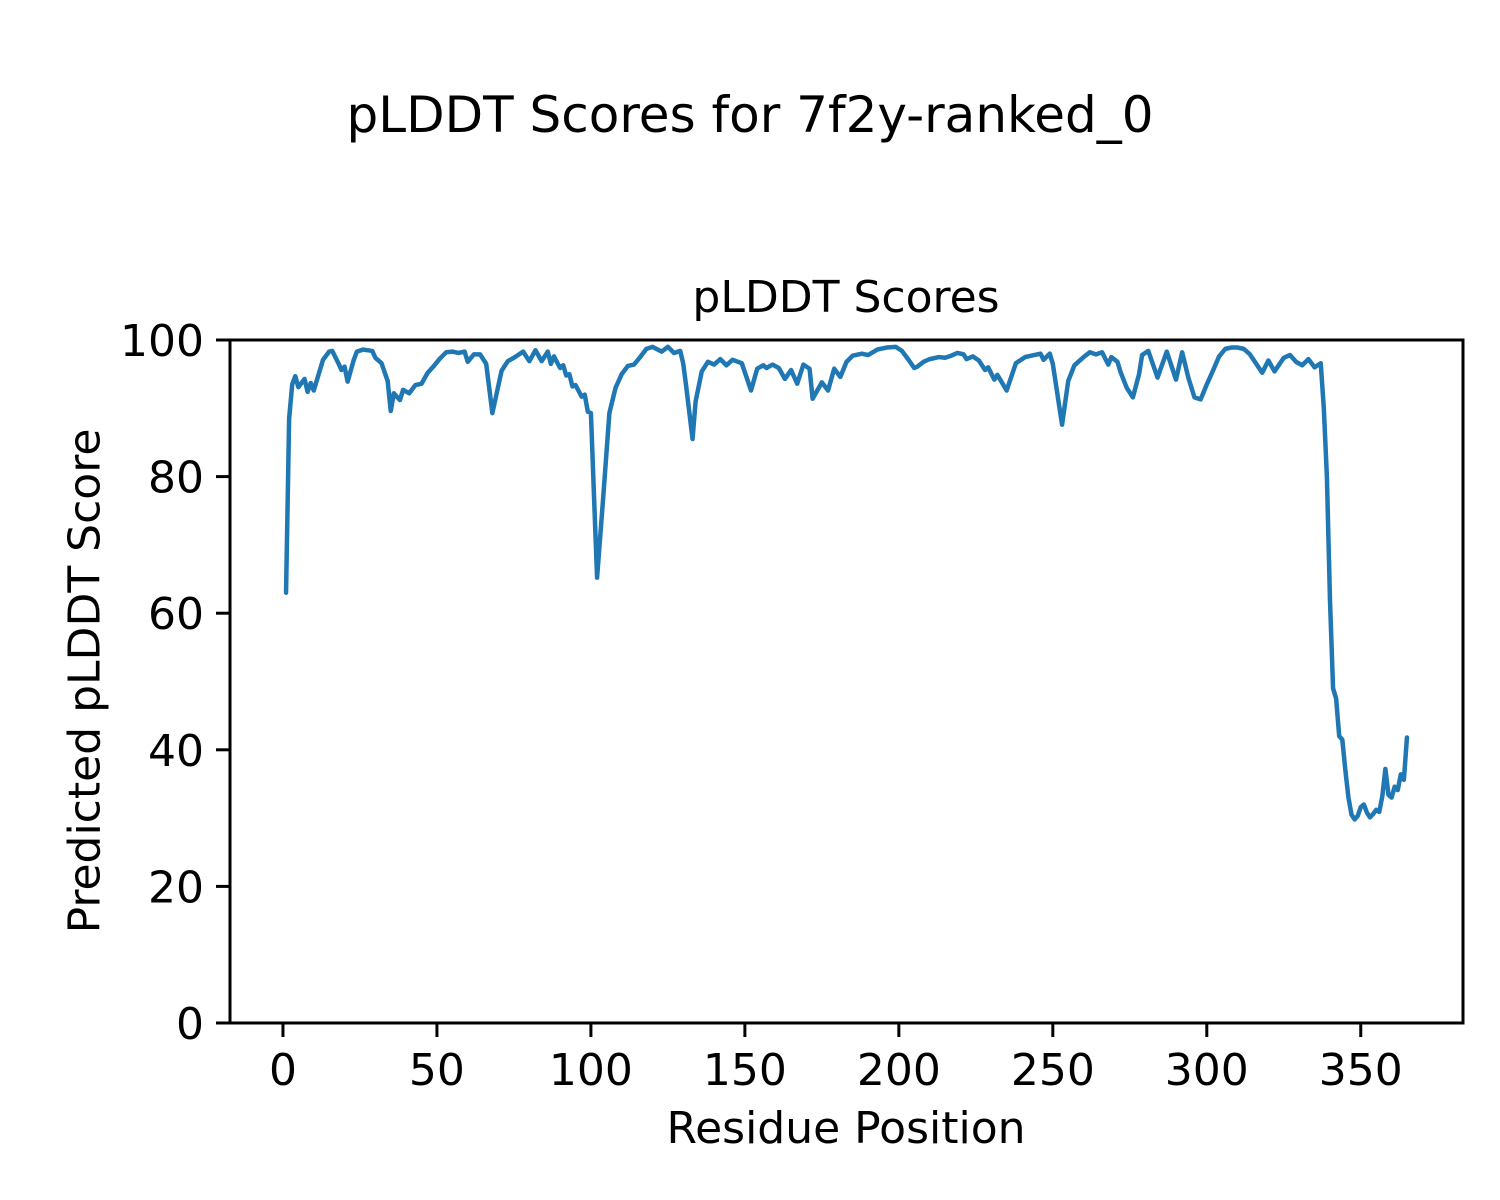  Describe the element at coordinates (190, 1024) in the screenshot. I see `y-tick-label: 0` at that location.